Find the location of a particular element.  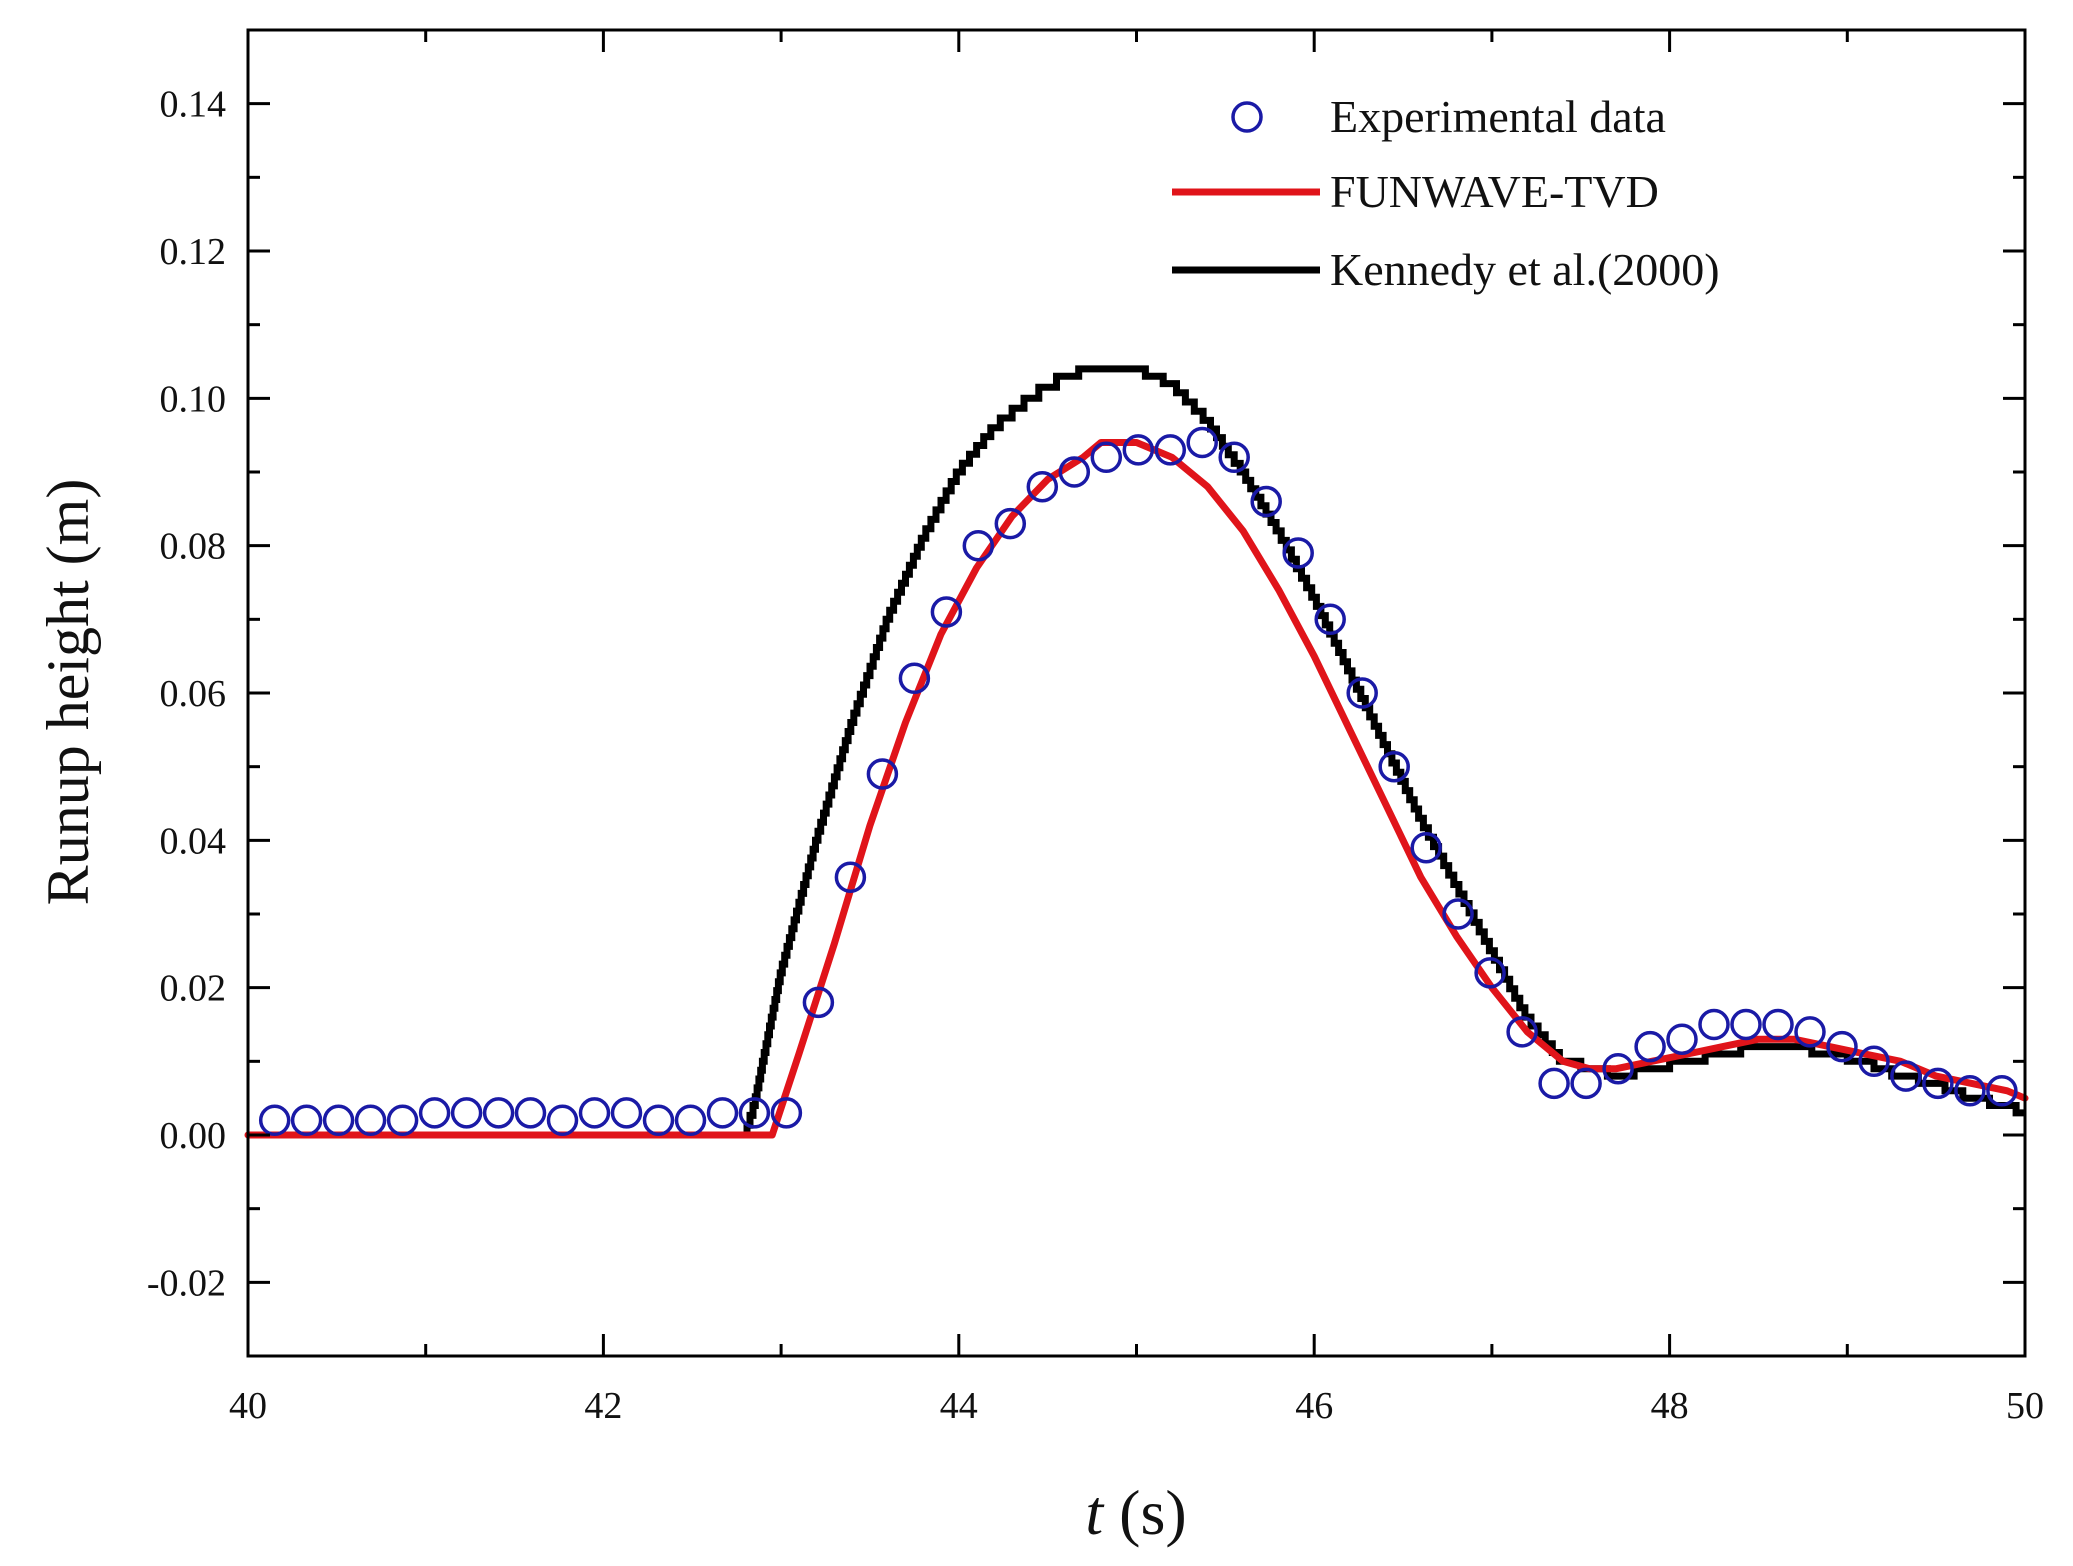

x-tick-label: 42 is located at coordinates (603, 1406).